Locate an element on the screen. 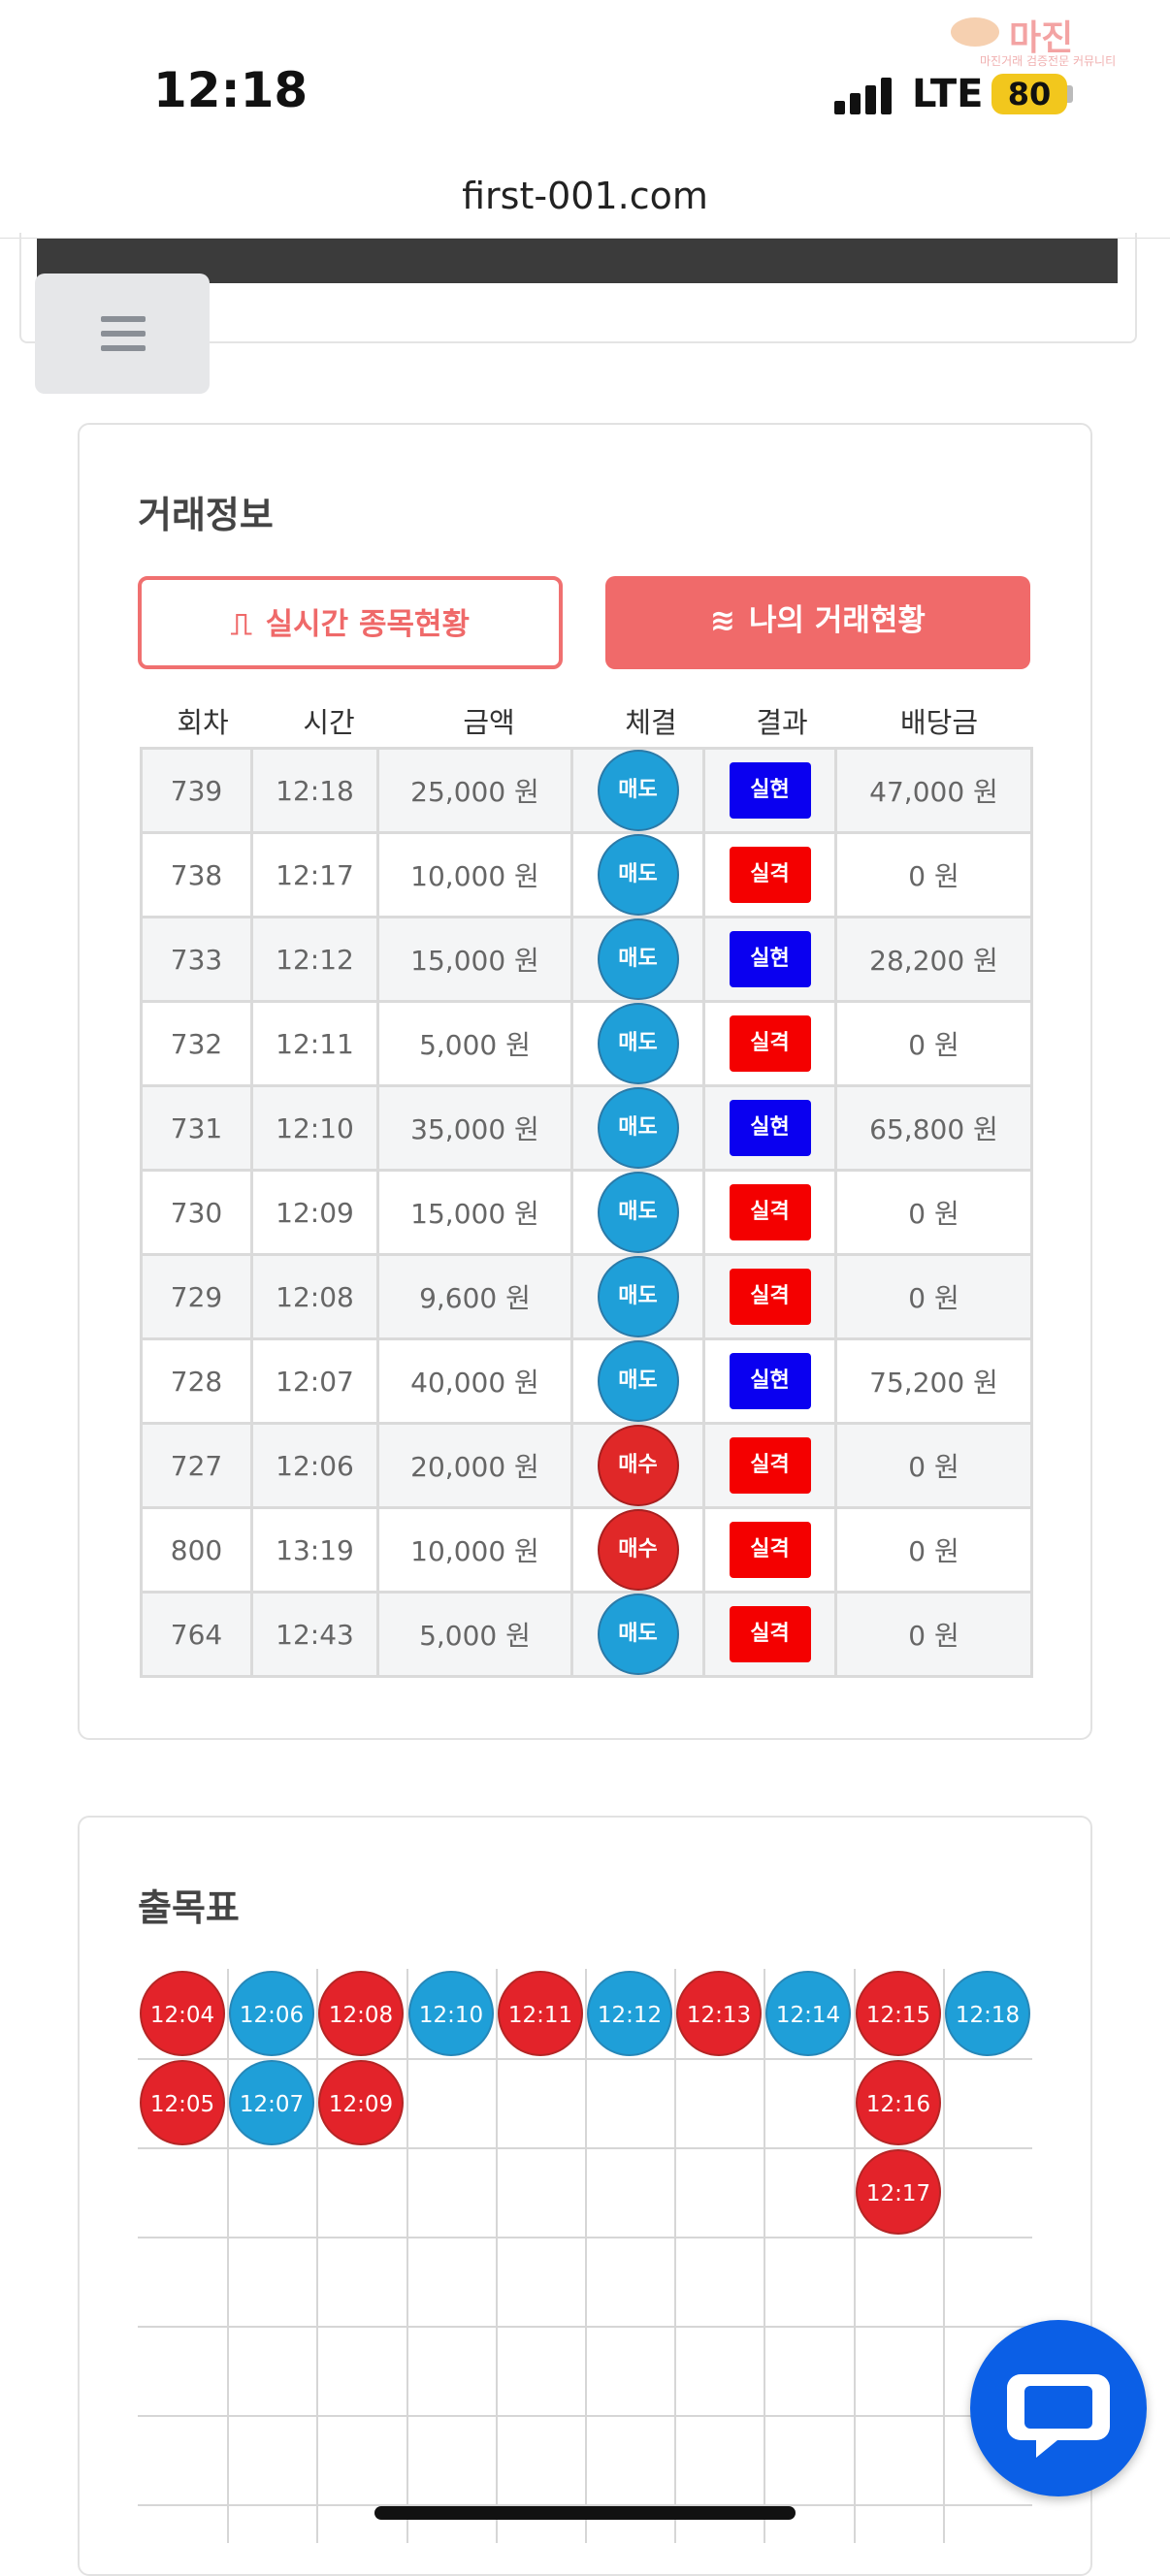  result-badge: 실현 is located at coordinates (770, 959).